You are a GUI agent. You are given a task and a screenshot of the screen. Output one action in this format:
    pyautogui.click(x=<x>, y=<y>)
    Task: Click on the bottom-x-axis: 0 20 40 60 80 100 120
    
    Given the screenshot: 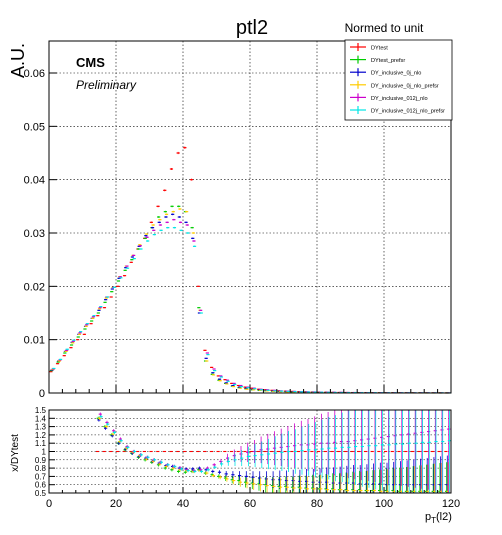 What is the action you would take?
    pyautogui.click(x=253, y=498)
    